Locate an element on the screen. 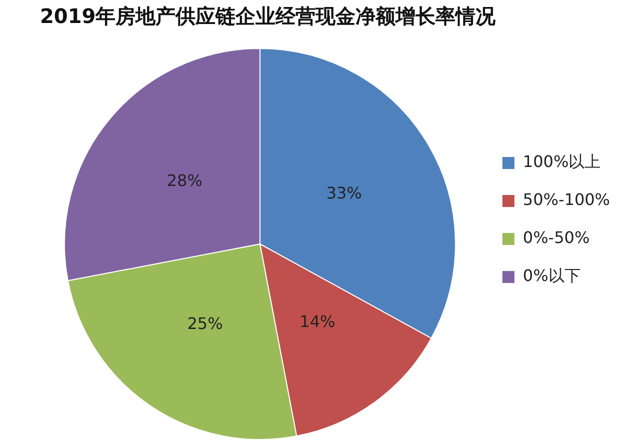 This screenshot has width=640, height=445. chart-title: 2019年房地产供应链企业经营现金净额增长率情况 is located at coordinates (268, 16).